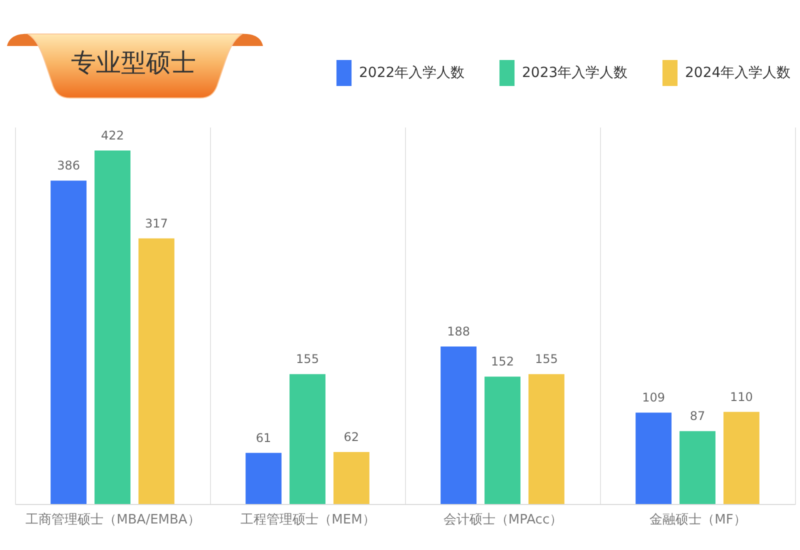 The height and width of the screenshot is (550, 800). I want to click on legend-label: 2024年入学人数, so click(738, 73).